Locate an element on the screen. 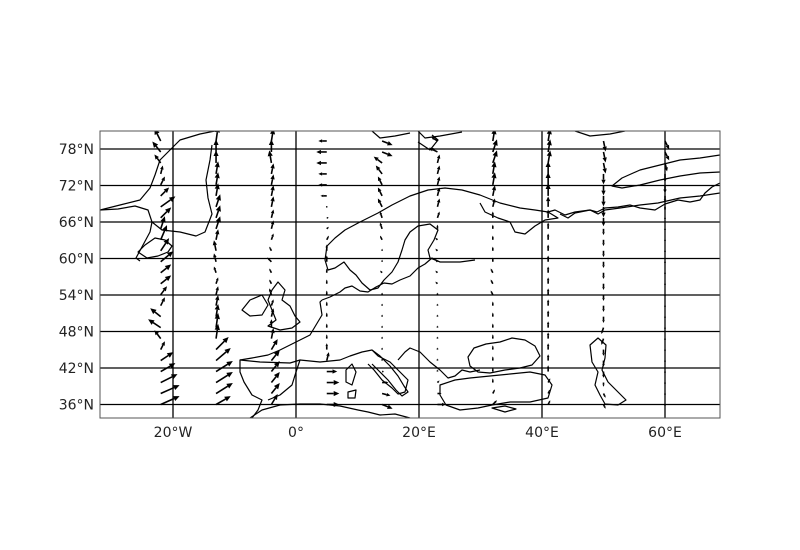 This screenshot has width=800, height=550. britain-coast is located at coordinates (284, 306).